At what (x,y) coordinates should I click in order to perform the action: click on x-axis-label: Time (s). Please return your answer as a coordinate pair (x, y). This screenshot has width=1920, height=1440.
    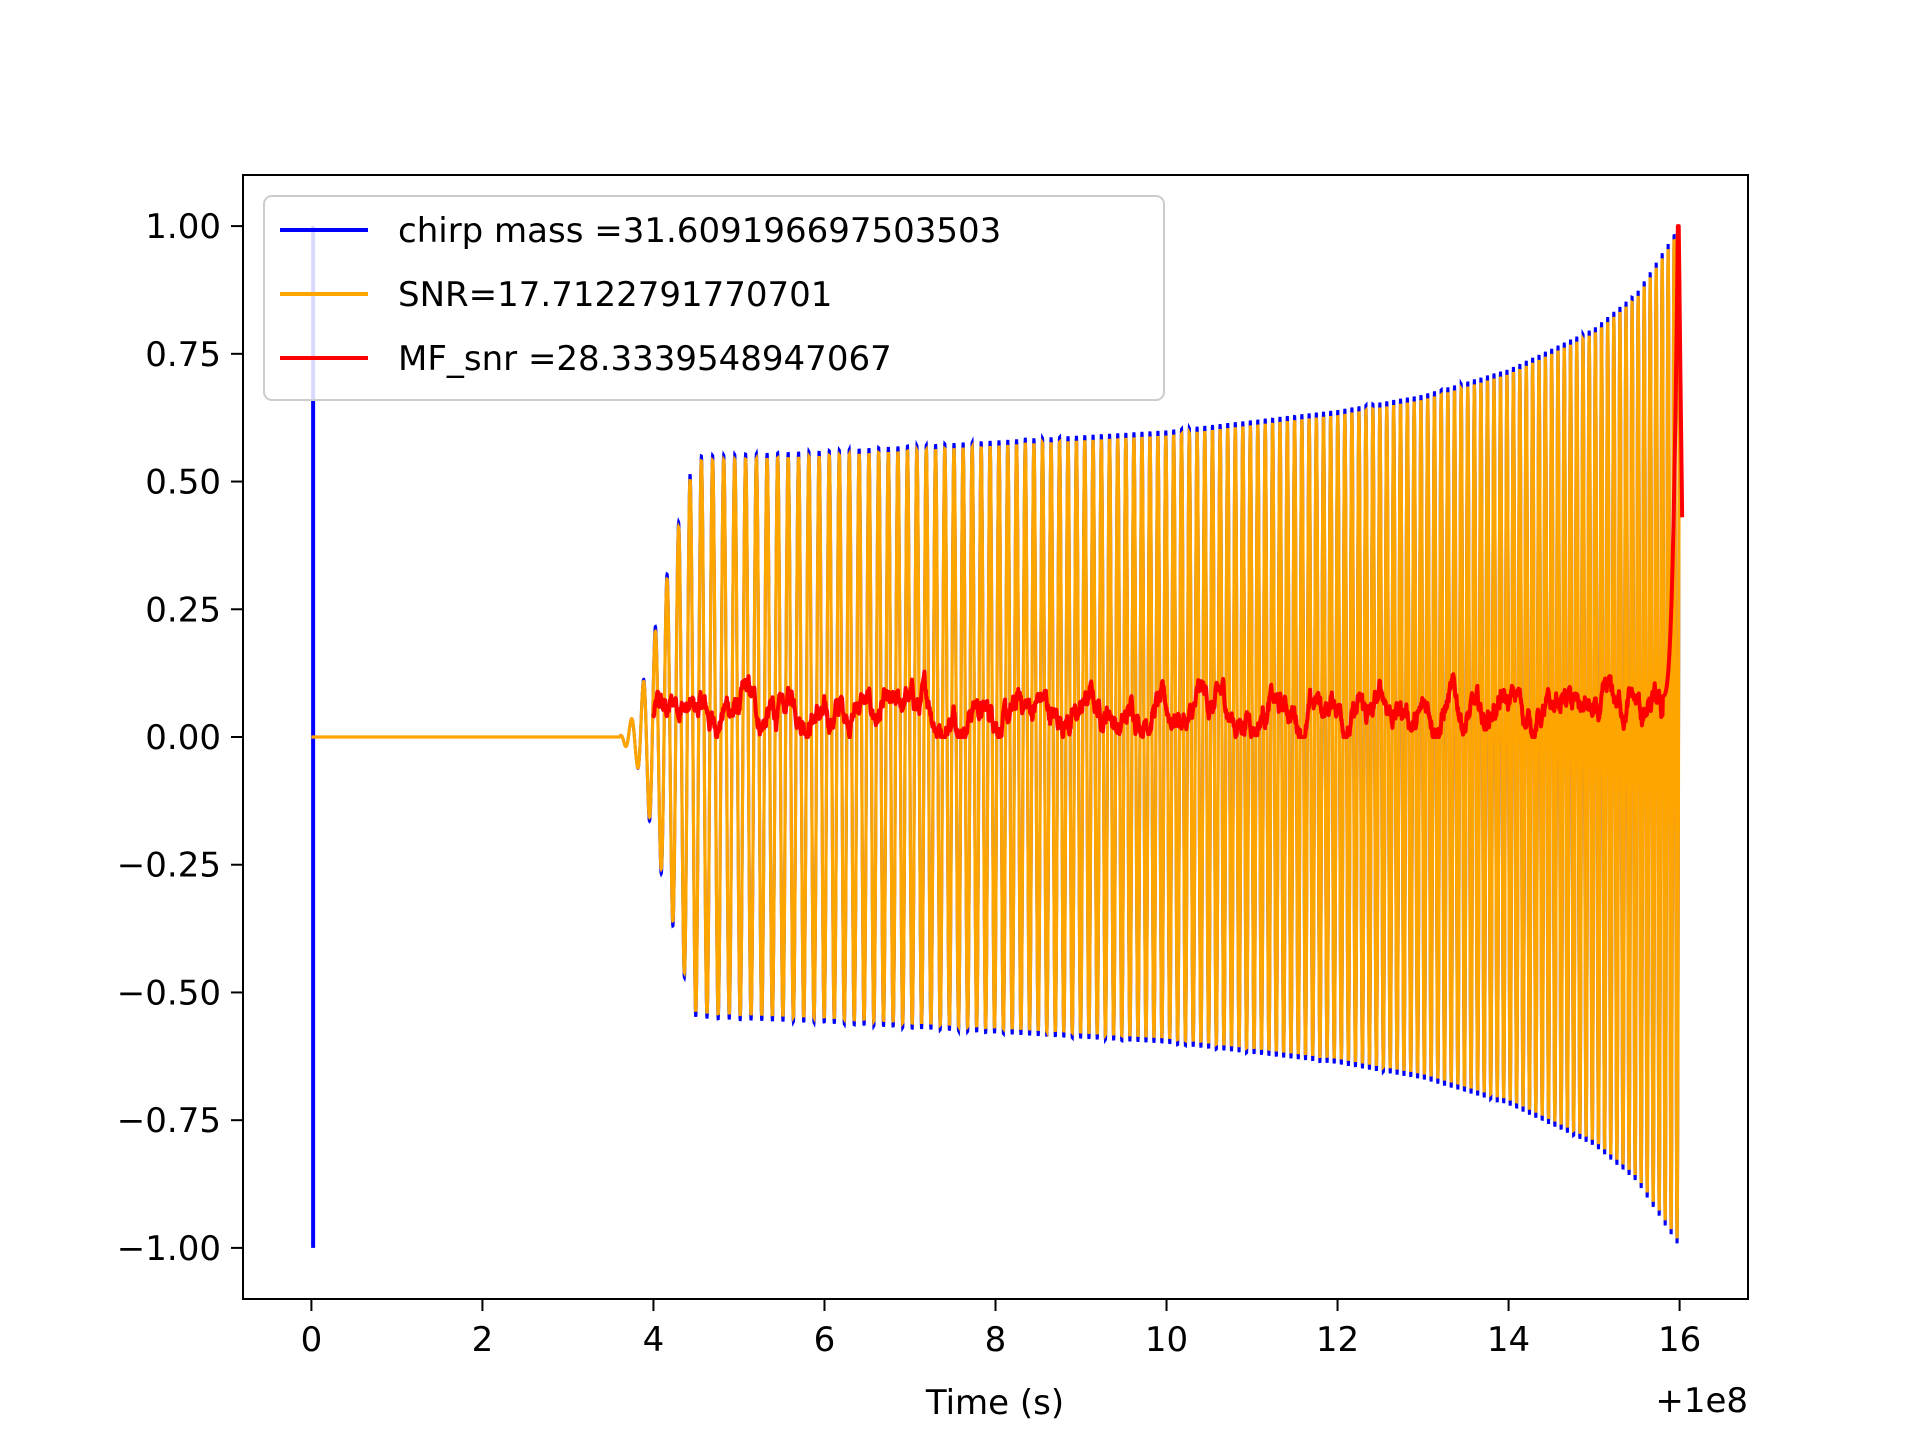
    Looking at the image, I should click on (994, 1403).